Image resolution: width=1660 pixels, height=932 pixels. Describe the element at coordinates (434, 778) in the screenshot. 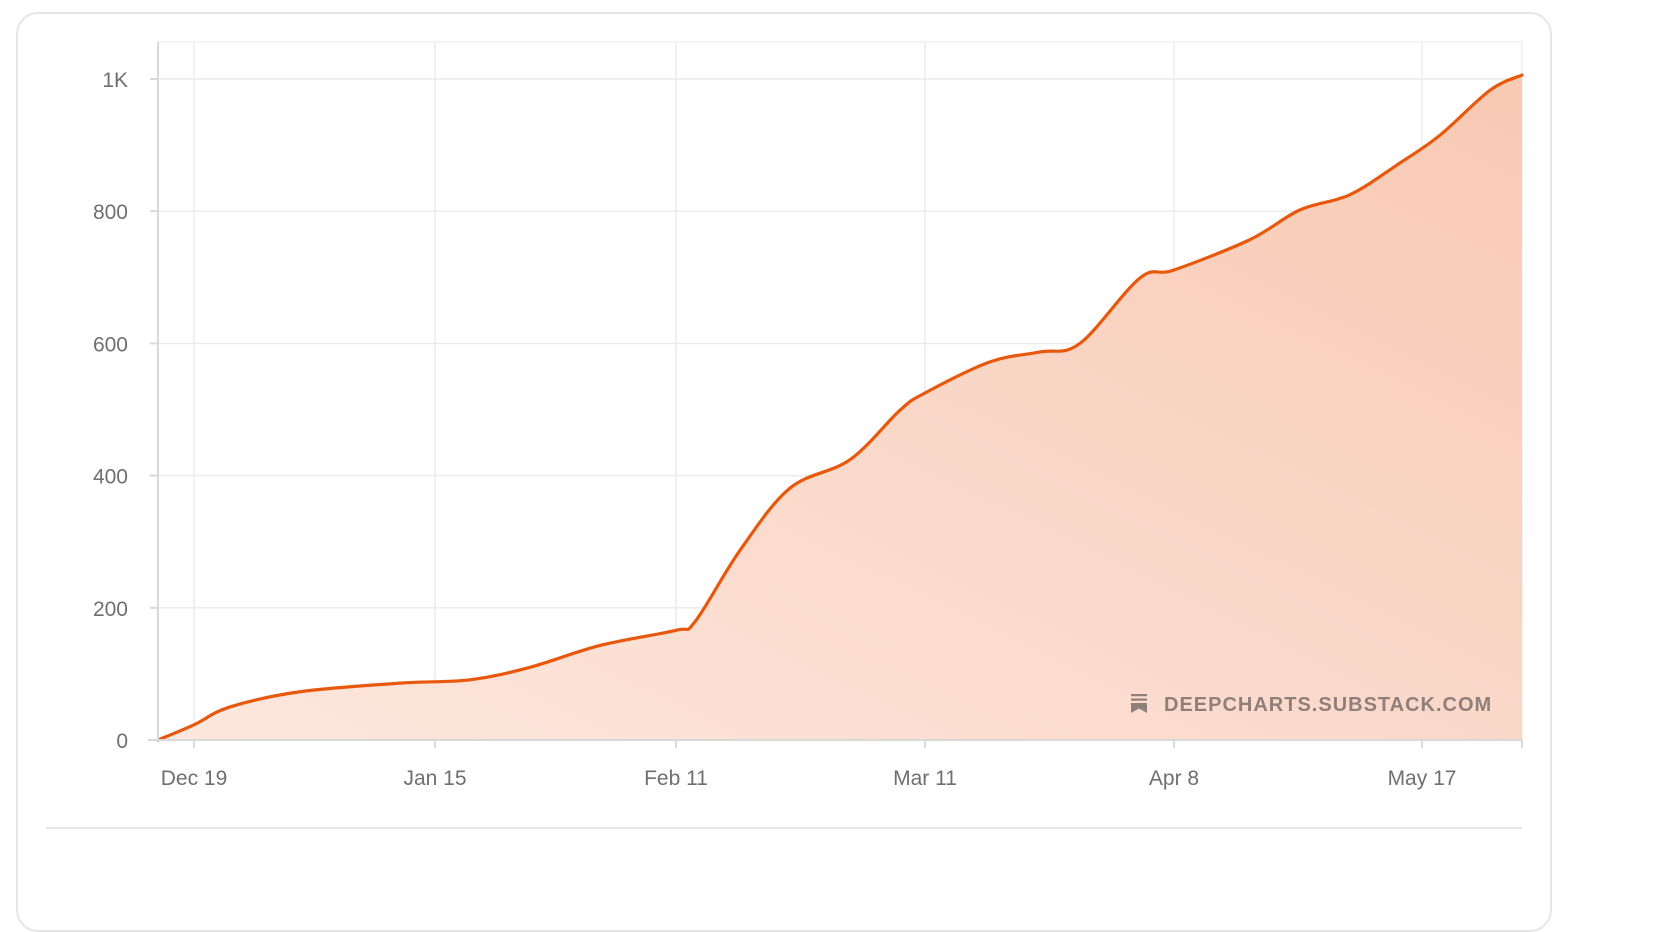

I see `x-tick-label: Jan 15` at that location.